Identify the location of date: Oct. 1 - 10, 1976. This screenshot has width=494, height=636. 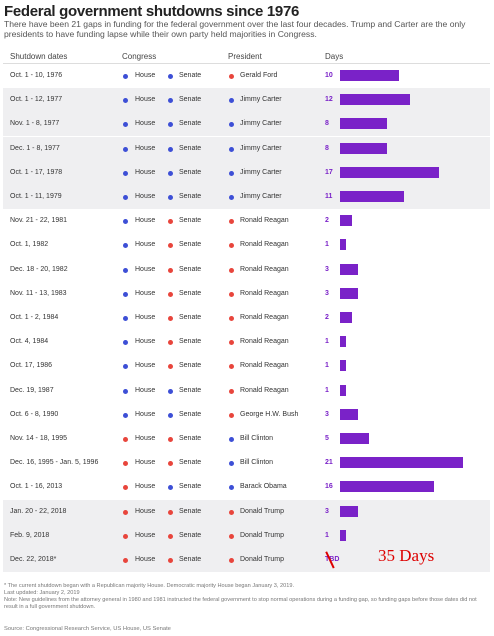
(36, 75).